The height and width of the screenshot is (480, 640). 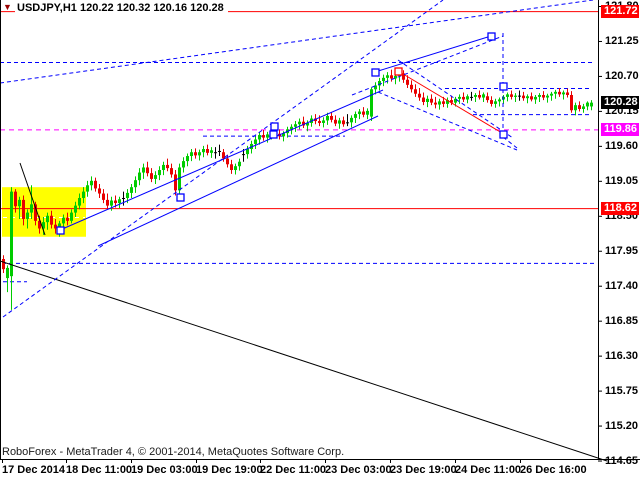 I want to click on price-tick-label: 115.75, so click(x=622, y=390).